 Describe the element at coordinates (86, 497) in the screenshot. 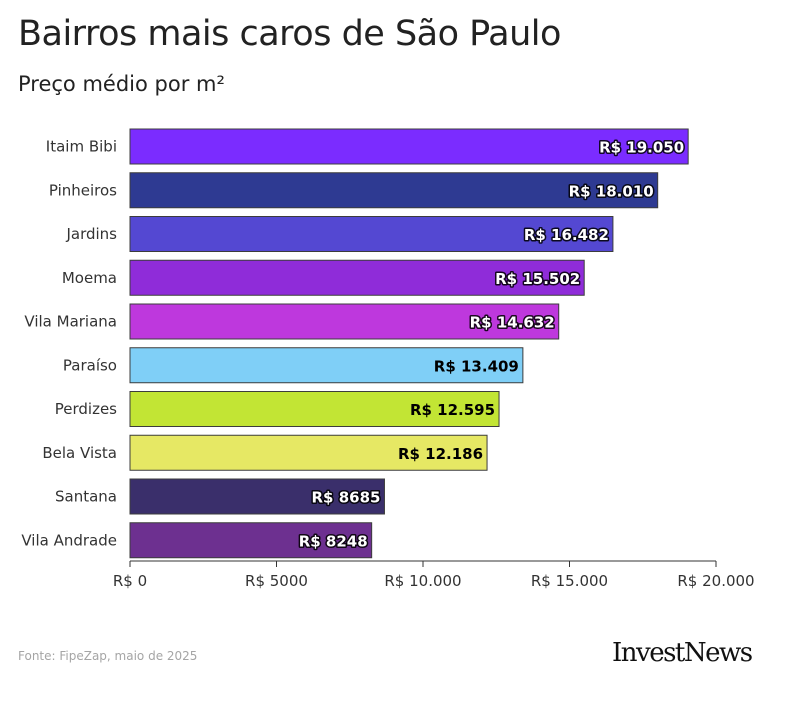

I see `category-label: Santana` at that location.